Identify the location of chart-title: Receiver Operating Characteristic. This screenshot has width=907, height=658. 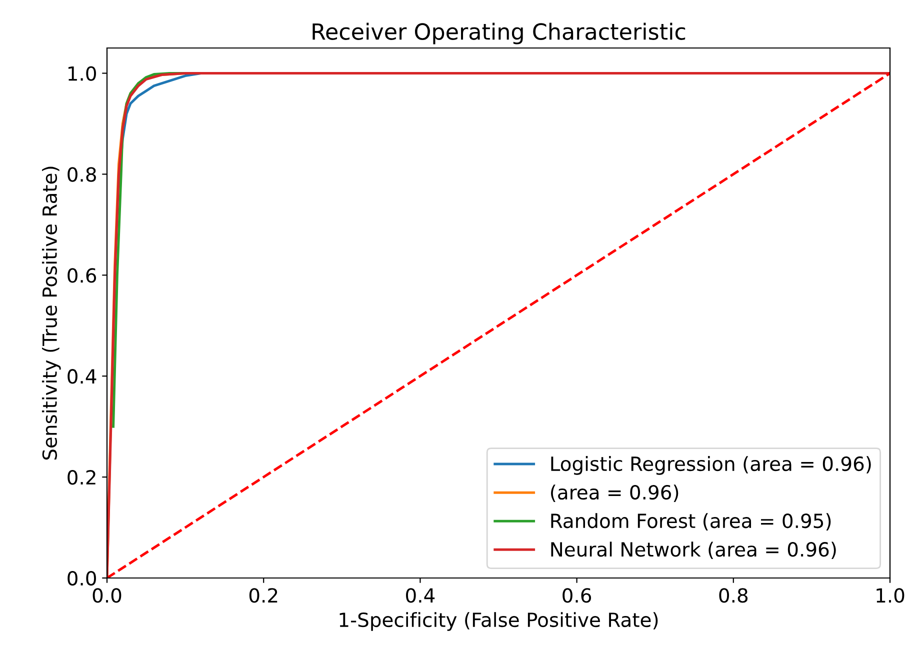
(499, 33).